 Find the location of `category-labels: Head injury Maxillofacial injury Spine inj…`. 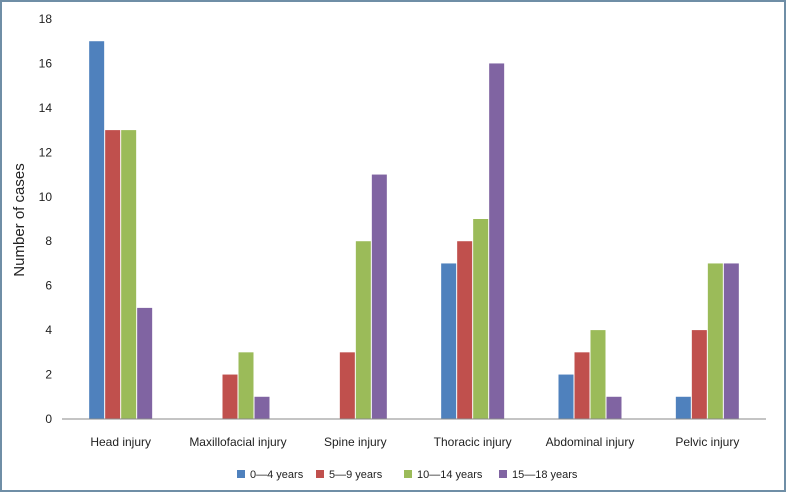

category-labels: Head injury Maxillofacial injury Spine inj… is located at coordinates (414, 442).